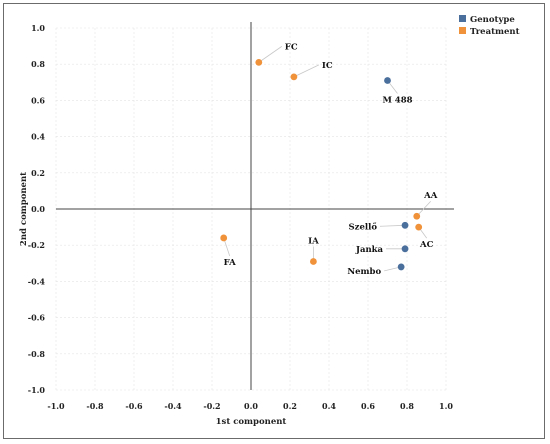 Image resolution: width=550 pixels, height=444 pixels. Describe the element at coordinates (38, 100) in the screenshot. I see `y-tick-label: 0.6` at that location.